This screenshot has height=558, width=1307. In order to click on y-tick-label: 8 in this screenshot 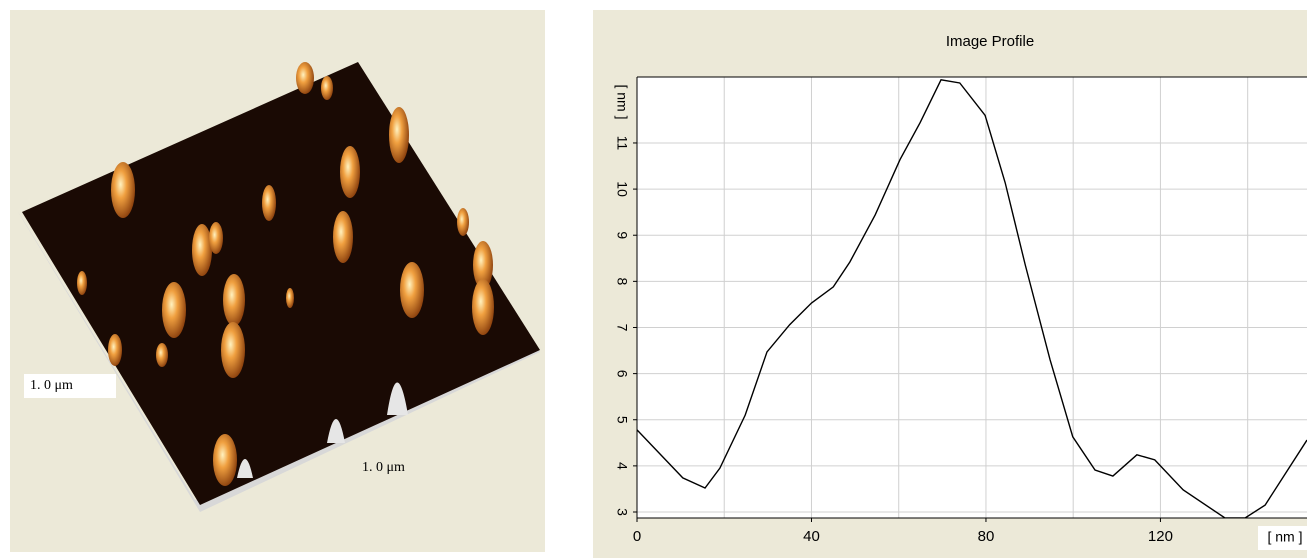, I will do `click(622, 281)`.